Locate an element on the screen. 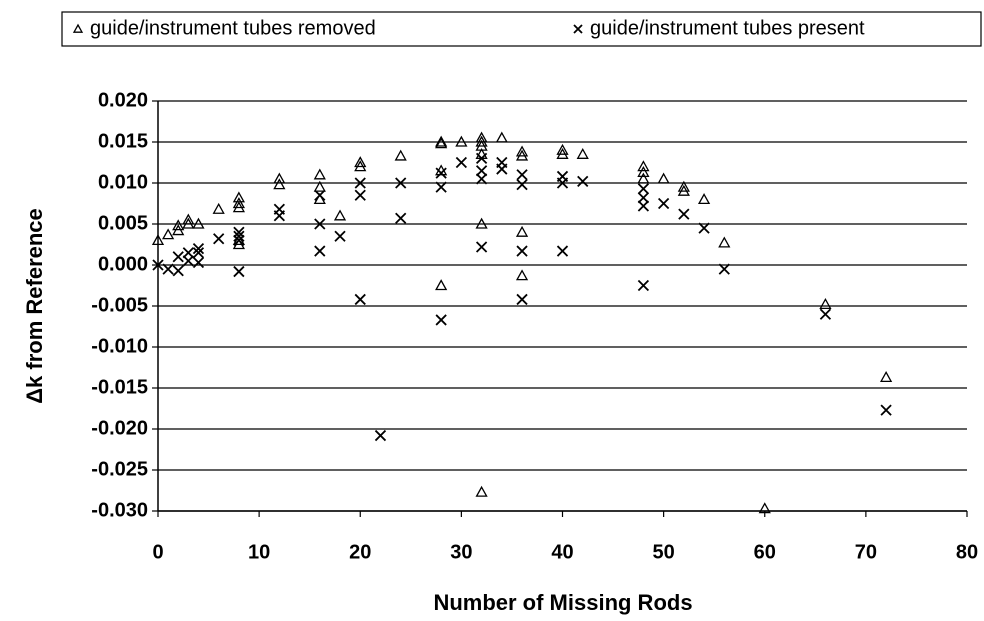  y-tick-label: -0.005 is located at coordinates (119, 305).